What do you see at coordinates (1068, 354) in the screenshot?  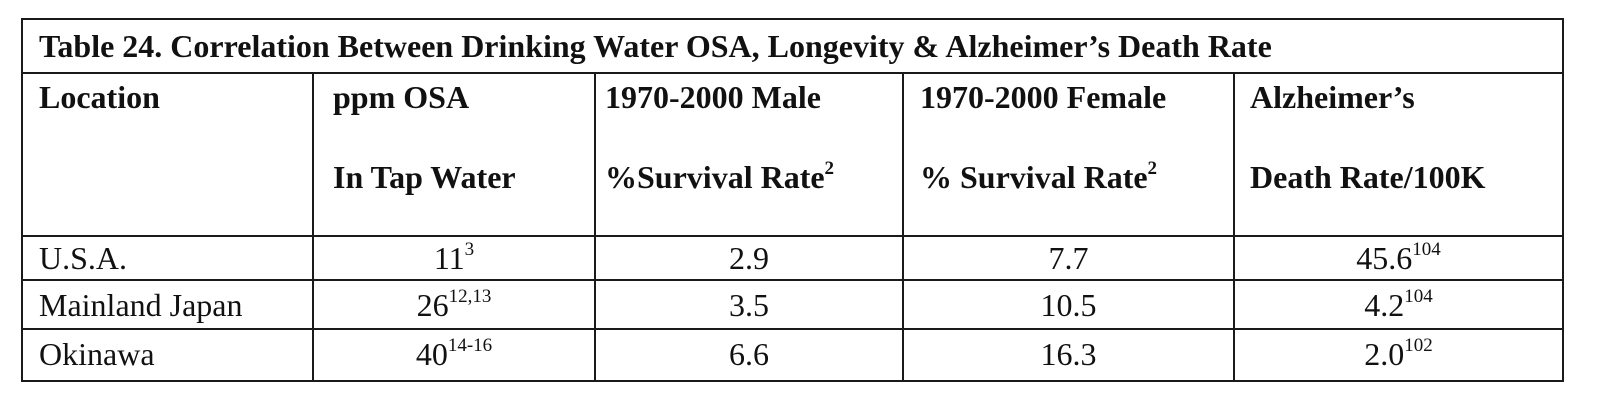 I see `cell-female: 16.3` at bounding box center [1068, 354].